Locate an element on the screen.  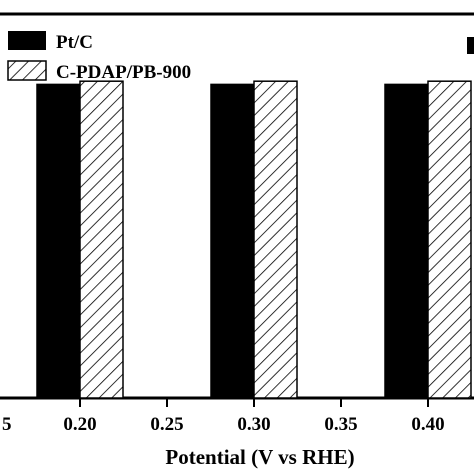
x-tick-label: 0.40 is located at coordinates (427, 424).